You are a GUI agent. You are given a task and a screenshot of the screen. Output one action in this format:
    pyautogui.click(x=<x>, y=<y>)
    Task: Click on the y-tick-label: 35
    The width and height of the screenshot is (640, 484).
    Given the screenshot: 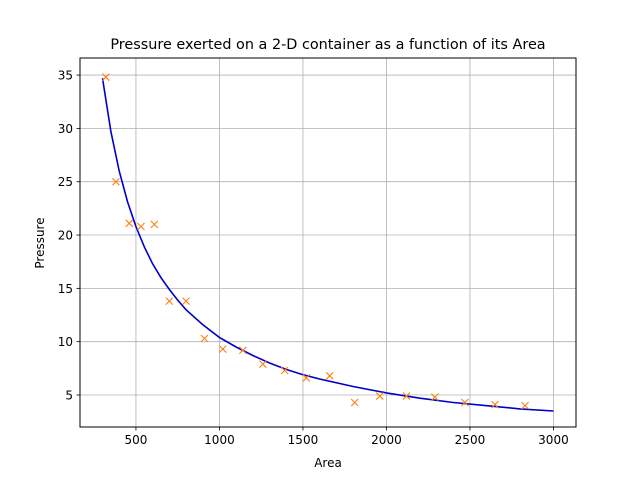 What is the action you would take?
    pyautogui.click(x=65, y=76)
    